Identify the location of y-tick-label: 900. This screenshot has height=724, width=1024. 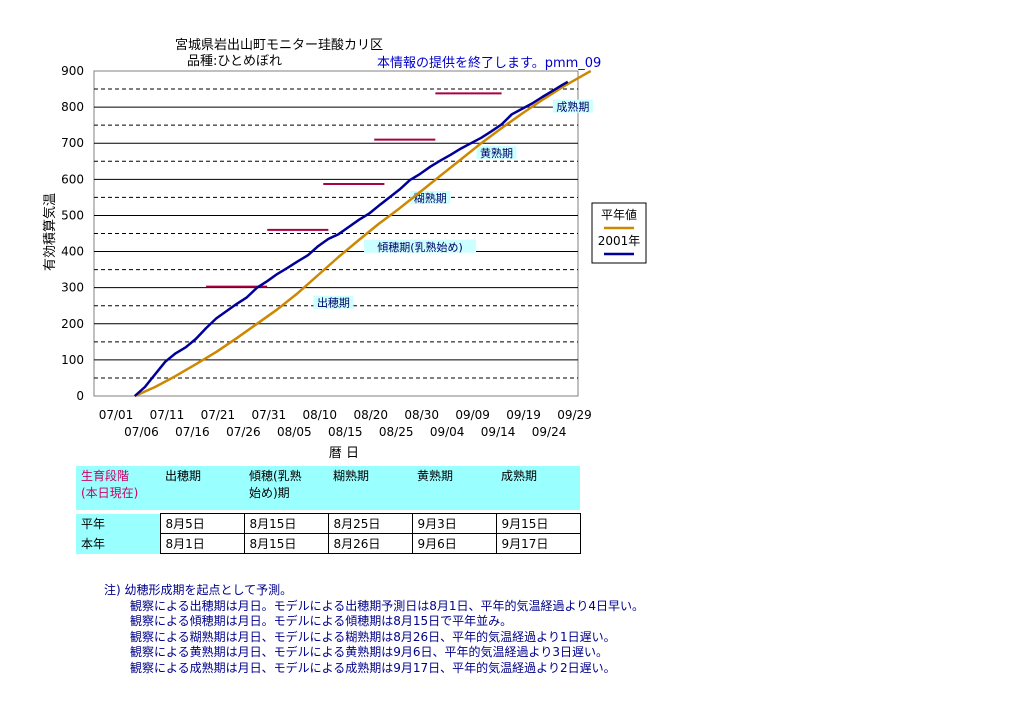
(72, 71).